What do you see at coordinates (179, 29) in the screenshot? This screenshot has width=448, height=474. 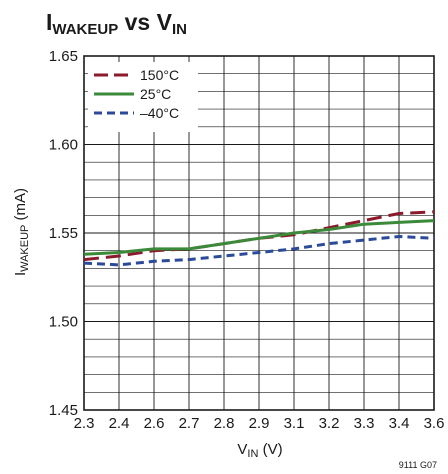 I see `title-var-subscript: IN` at bounding box center [179, 29].